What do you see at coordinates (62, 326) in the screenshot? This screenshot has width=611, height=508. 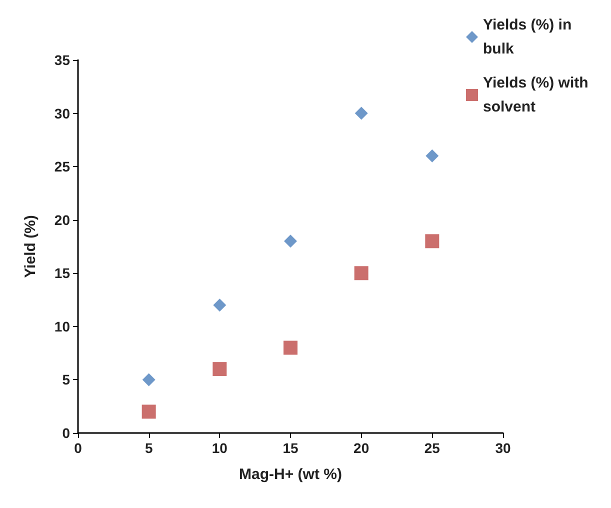 I see `y-tick-label: 10` at bounding box center [62, 326].